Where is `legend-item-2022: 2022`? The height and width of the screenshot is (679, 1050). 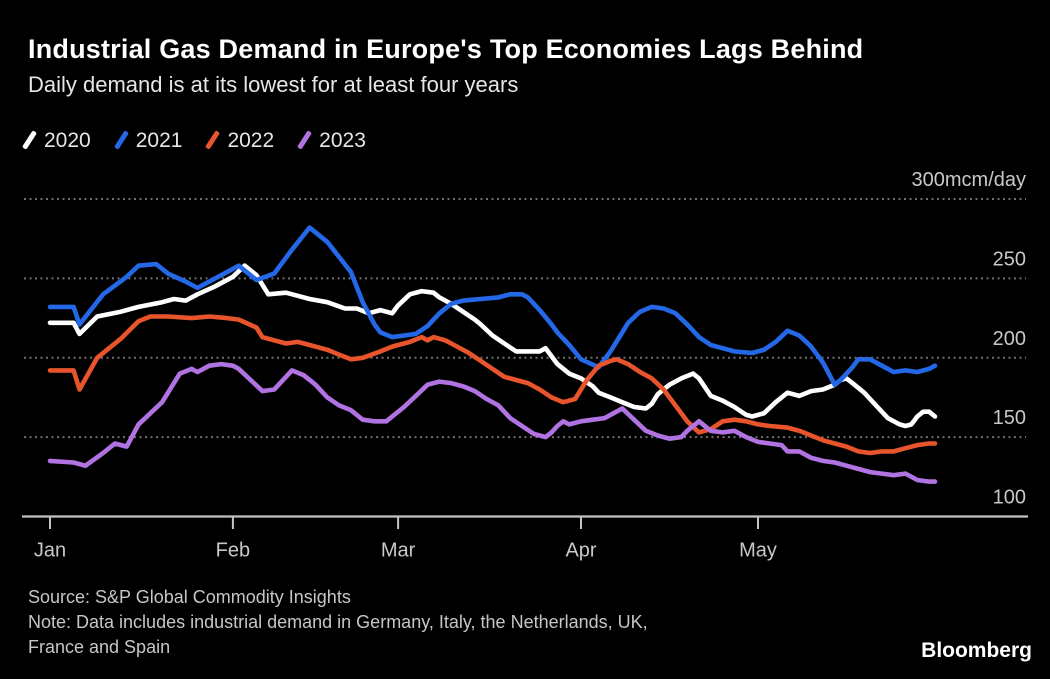
legend-item-2022: 2022 is located at coordinates (240, 140).